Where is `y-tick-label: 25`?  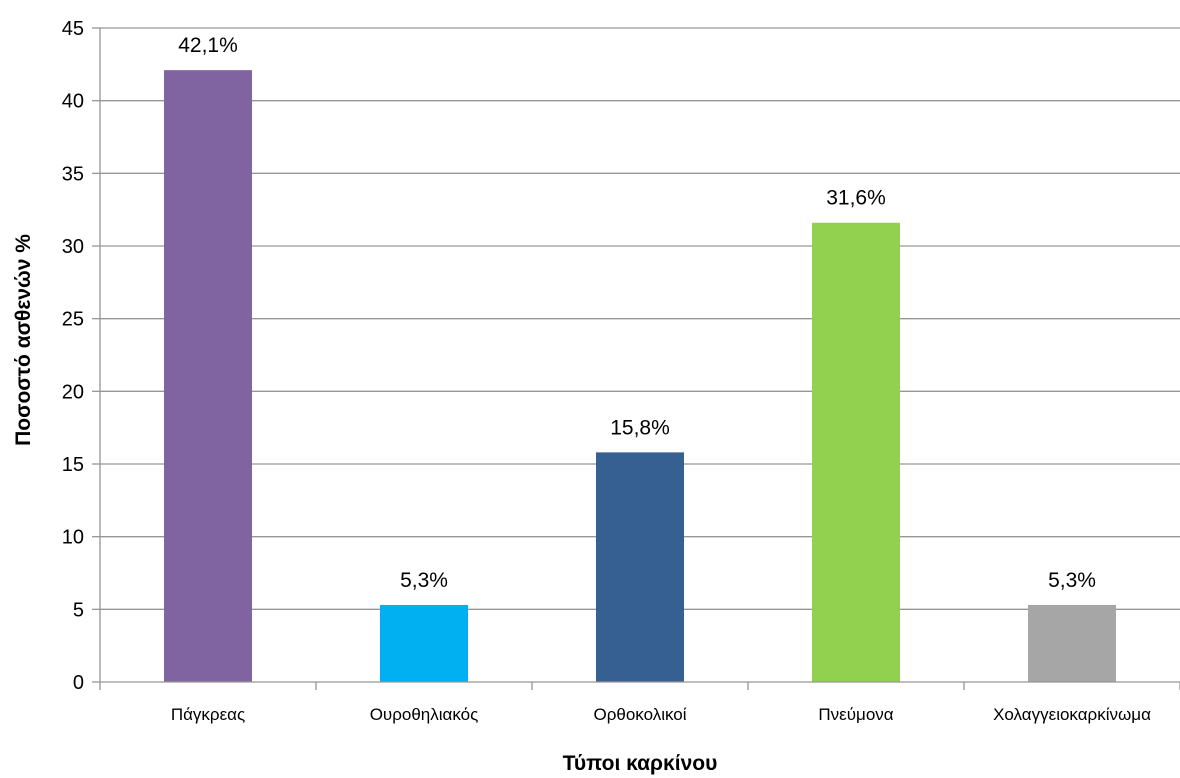 y-tick-label: 25 is located at coordinates (73, 320).